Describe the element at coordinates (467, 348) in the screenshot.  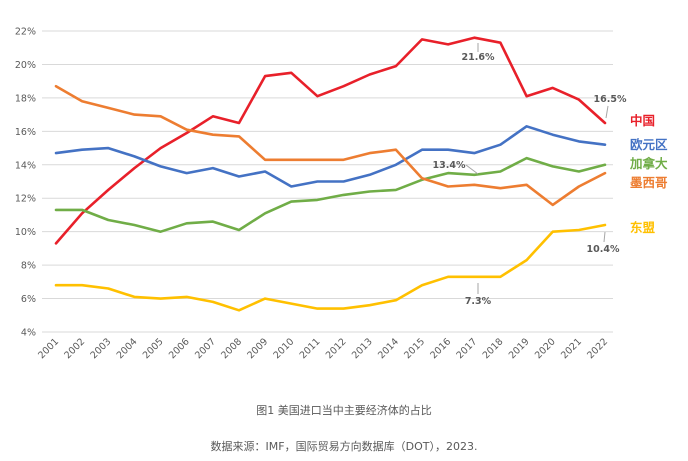
I see `x-tick-label: 2017` at that location.